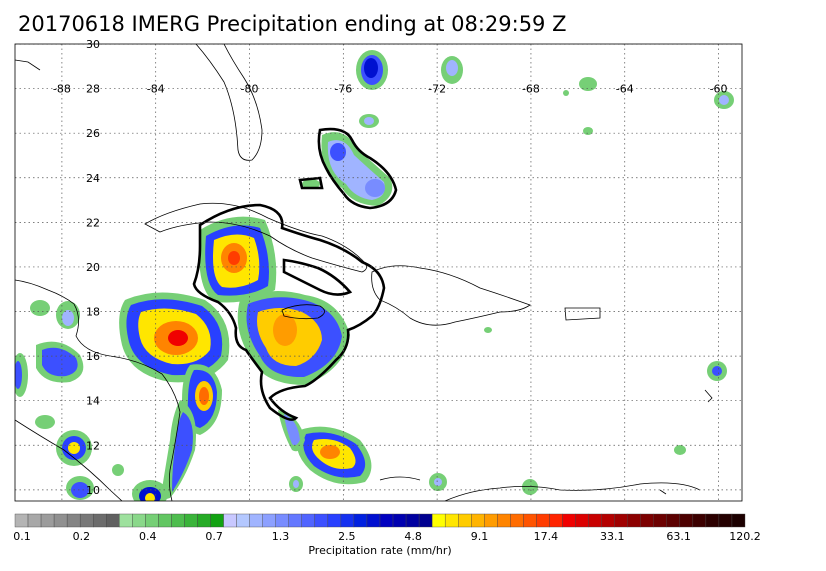  Describe the element at coordinates (295, 274) in the screenshot. I see `contour-outline` at that location.